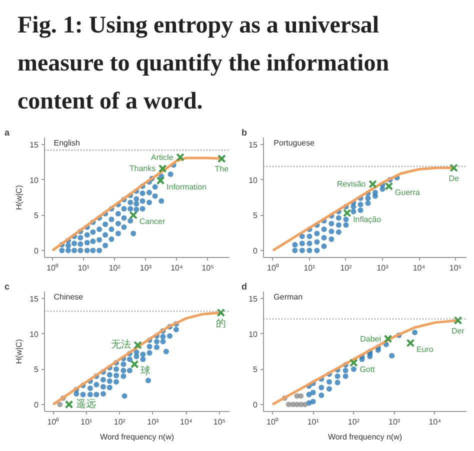 Image resolution: width=474 pixels, height=451 pixels. I want to click on annotation: Cancer, so click(152, 221).